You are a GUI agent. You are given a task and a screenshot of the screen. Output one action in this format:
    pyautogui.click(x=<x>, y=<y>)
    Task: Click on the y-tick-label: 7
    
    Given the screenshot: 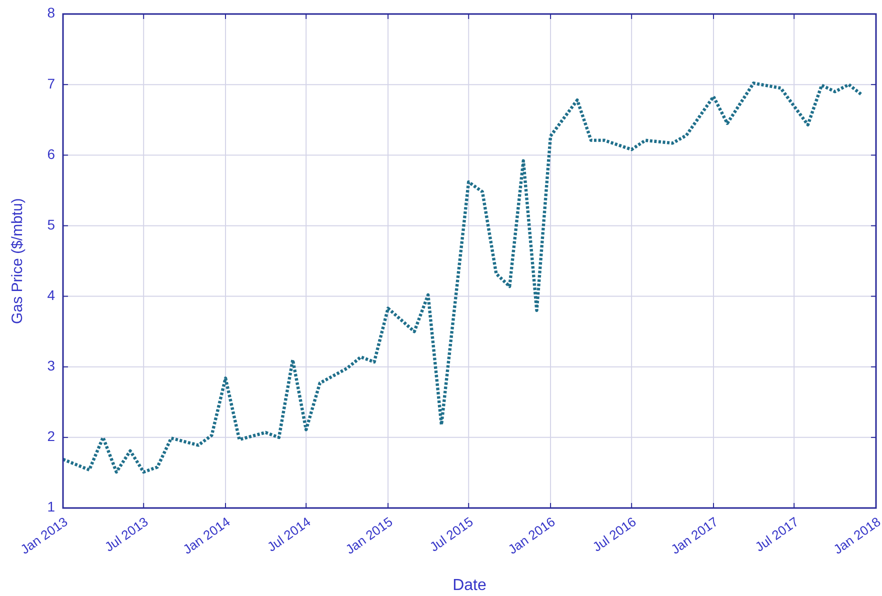 What is the action you would take?
    pyautogui.click(x=51, y=83)
    